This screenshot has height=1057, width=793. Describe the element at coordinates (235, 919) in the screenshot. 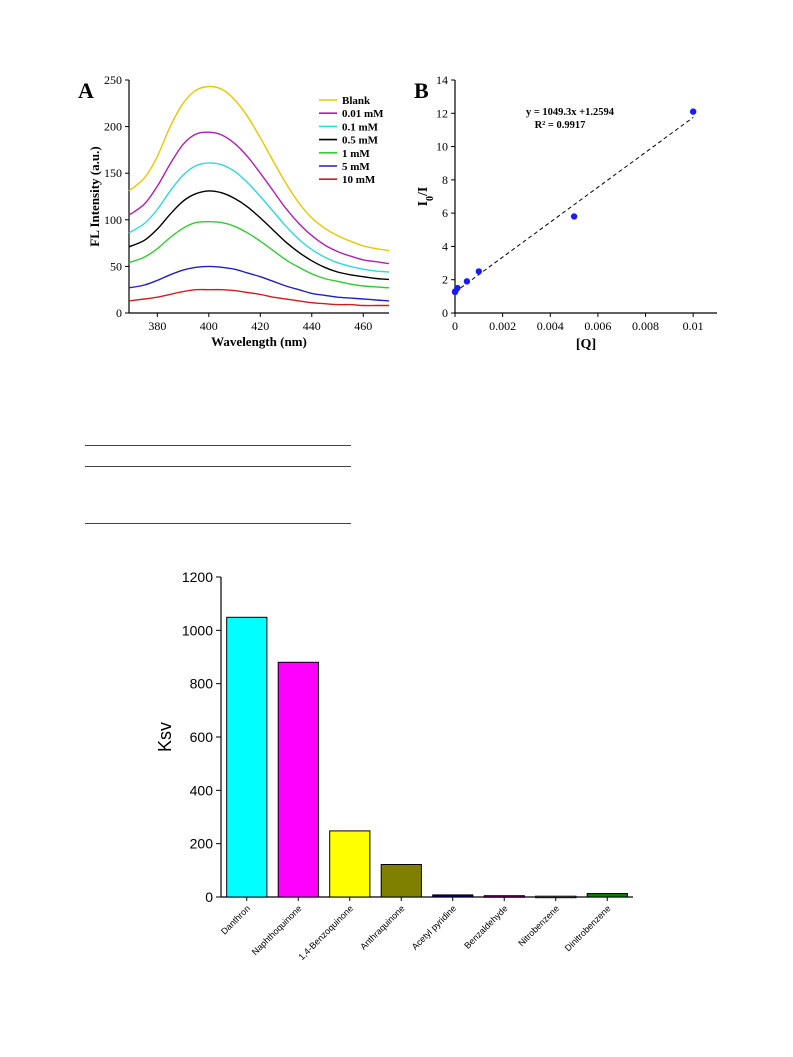

I see `x-tick-label: Danthron` at that location.